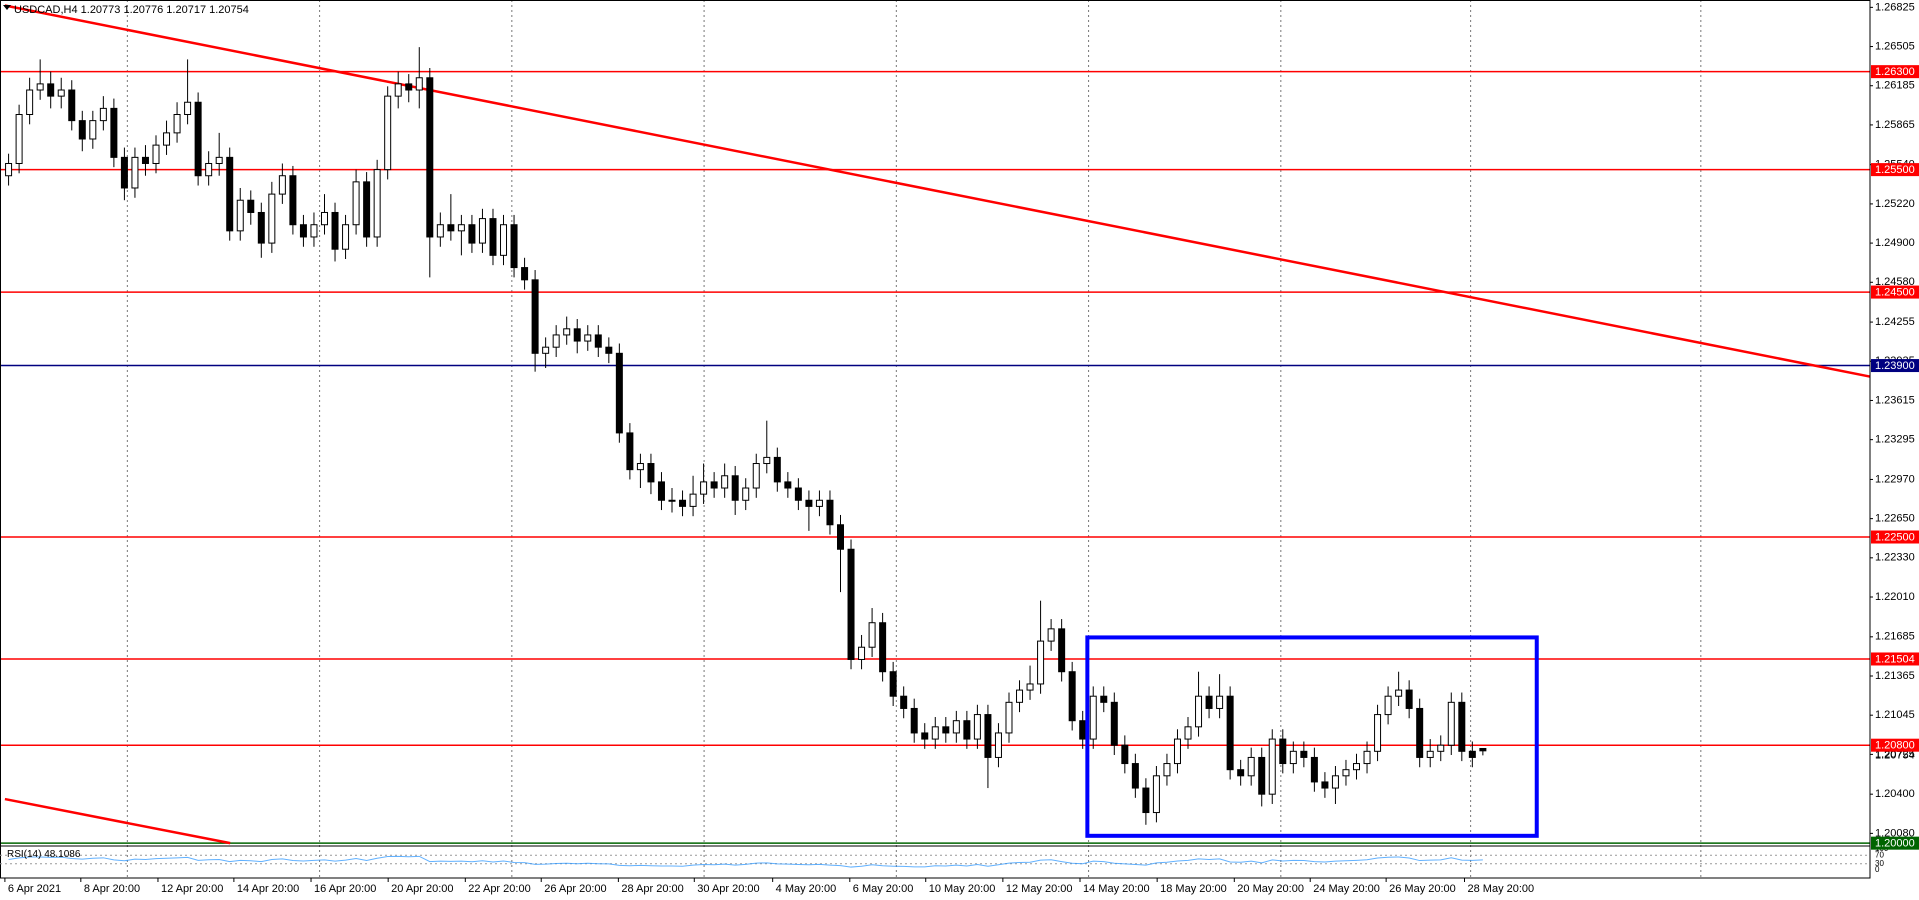 This screenshot has width=1919, height=900. Describe the element at coordinates (1895, 715) in the screenshot. I see `y-tick-label: 1.21045` at that location.